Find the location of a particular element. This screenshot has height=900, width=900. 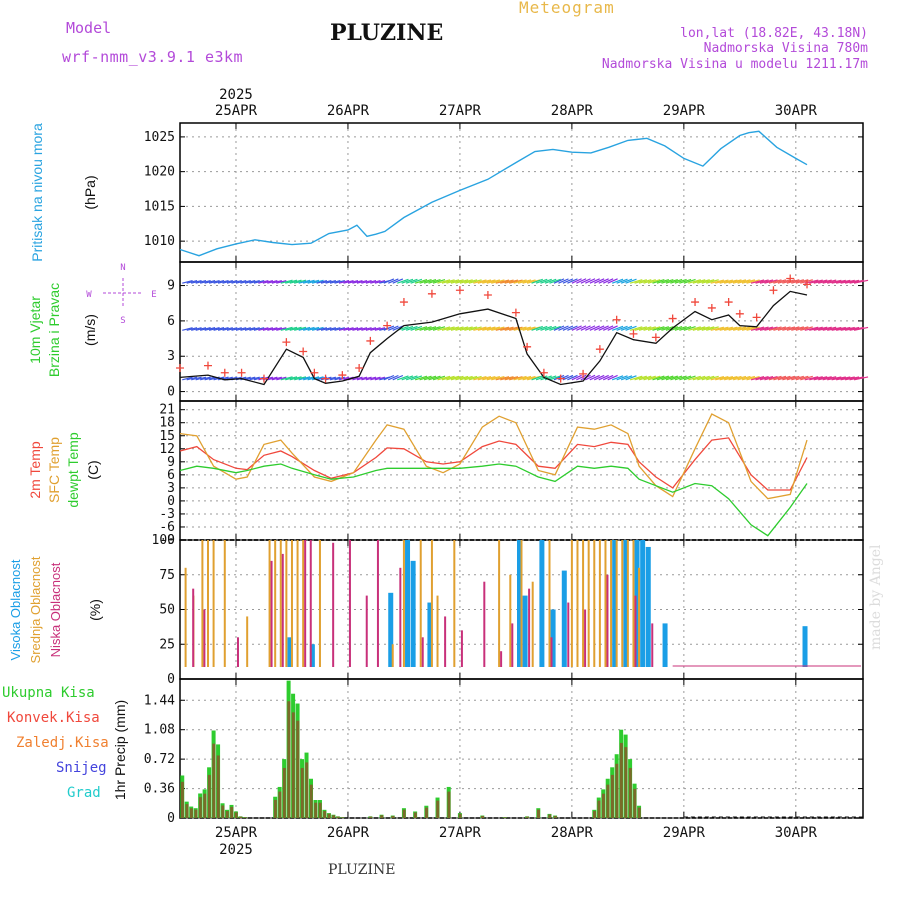

y-tick-label: 1025 is located at coordinates (159, 137).